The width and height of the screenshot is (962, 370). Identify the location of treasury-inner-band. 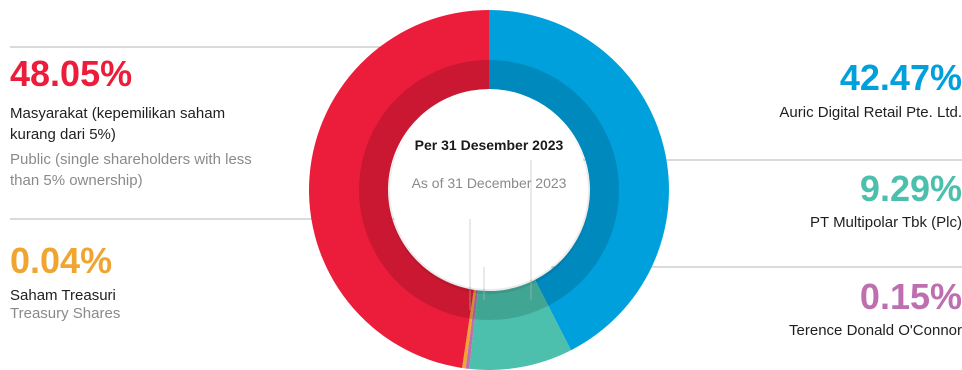
(472, 304).